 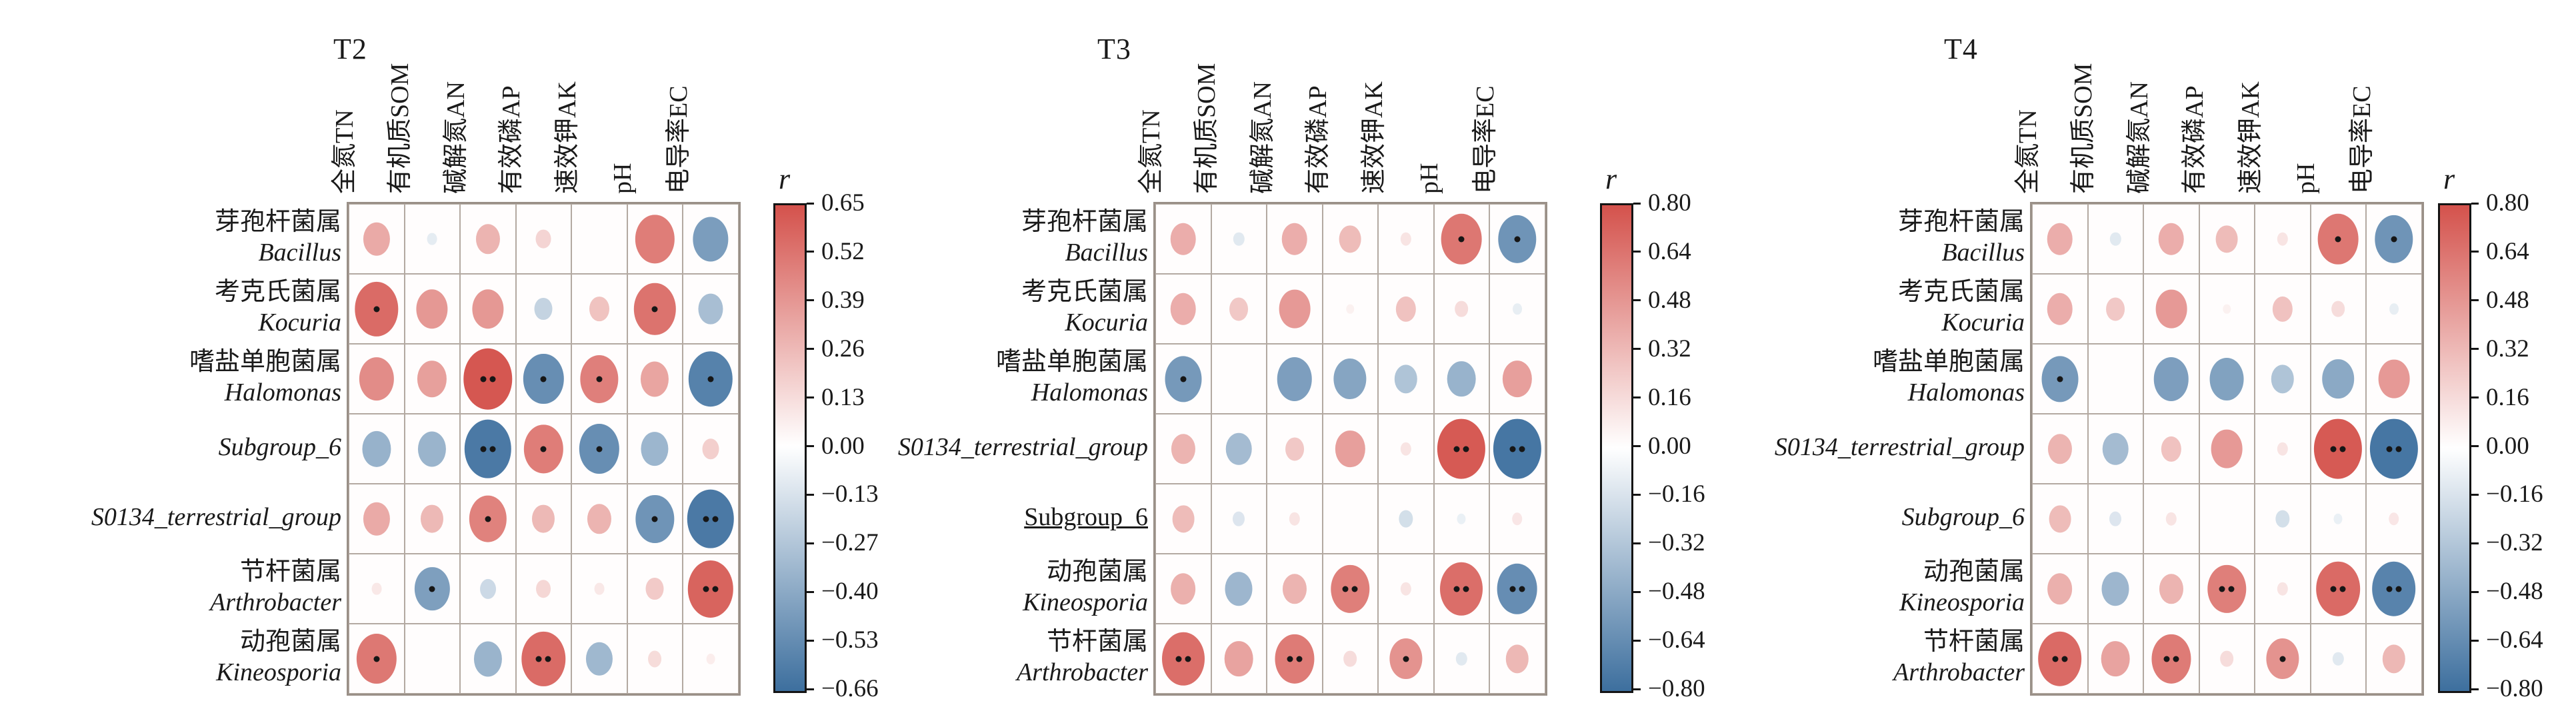 I want to click on colorbar-tick-label: −0.48, so click(x=1676, y=592).